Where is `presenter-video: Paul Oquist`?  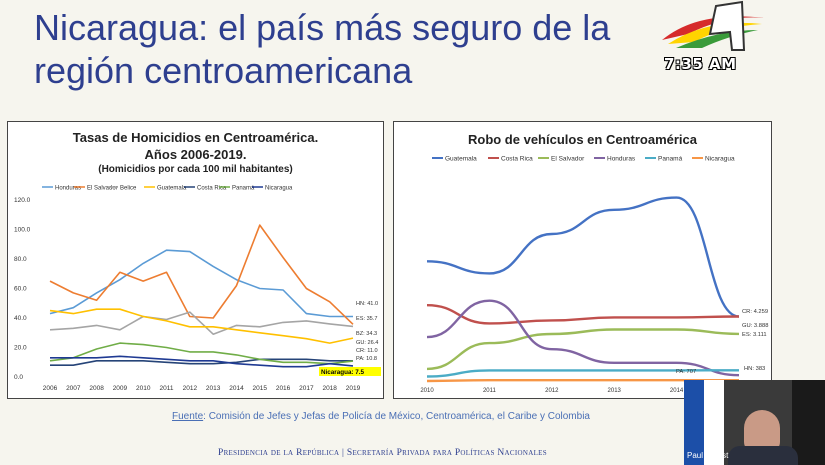
presenter-video: Paul Oquist is located at coordinates (754, 422).